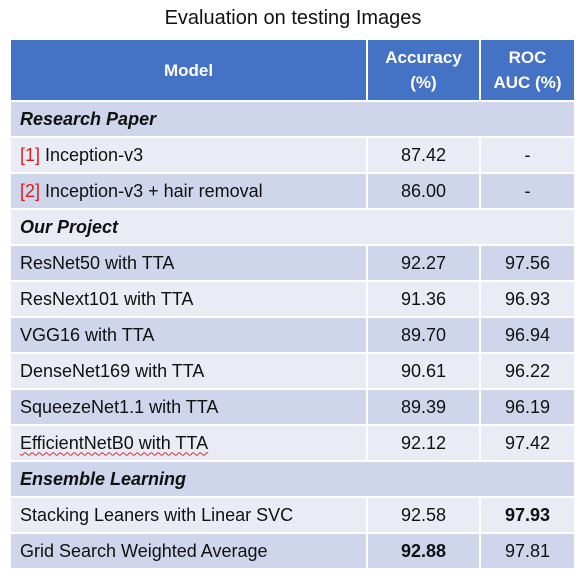  Describe the element at coordinates (527, 406) in the screenshot. I see `roc-cell: 96.19` at that location.